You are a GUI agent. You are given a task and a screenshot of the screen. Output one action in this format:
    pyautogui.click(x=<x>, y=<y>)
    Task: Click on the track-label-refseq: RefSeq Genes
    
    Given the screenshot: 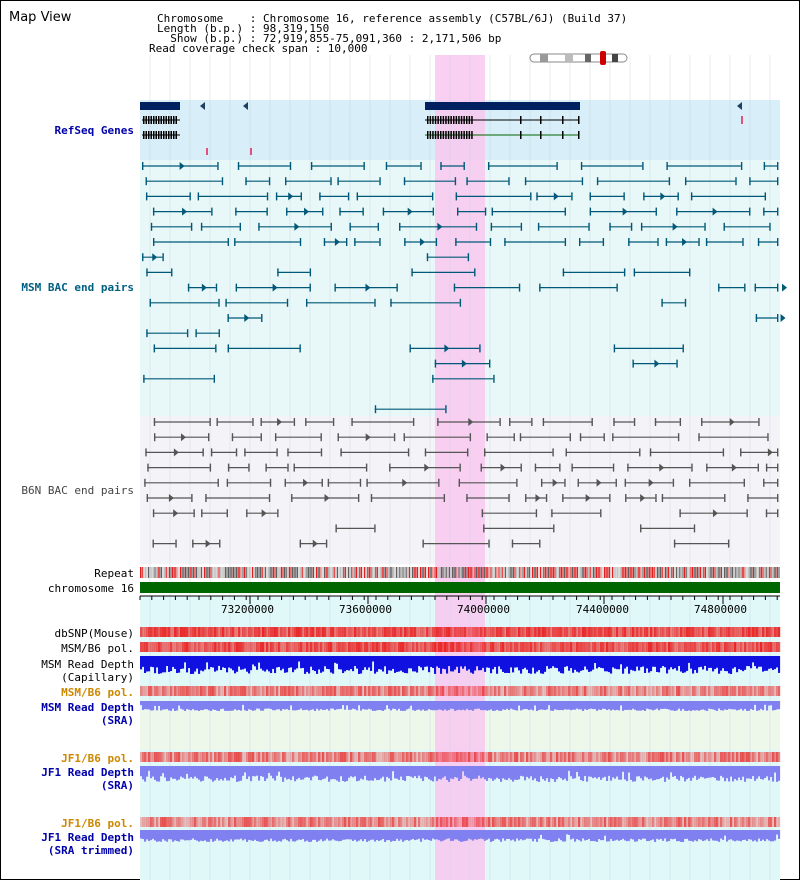 What is the action you would take?
    pyautogui.click(x=94, y=130)
    